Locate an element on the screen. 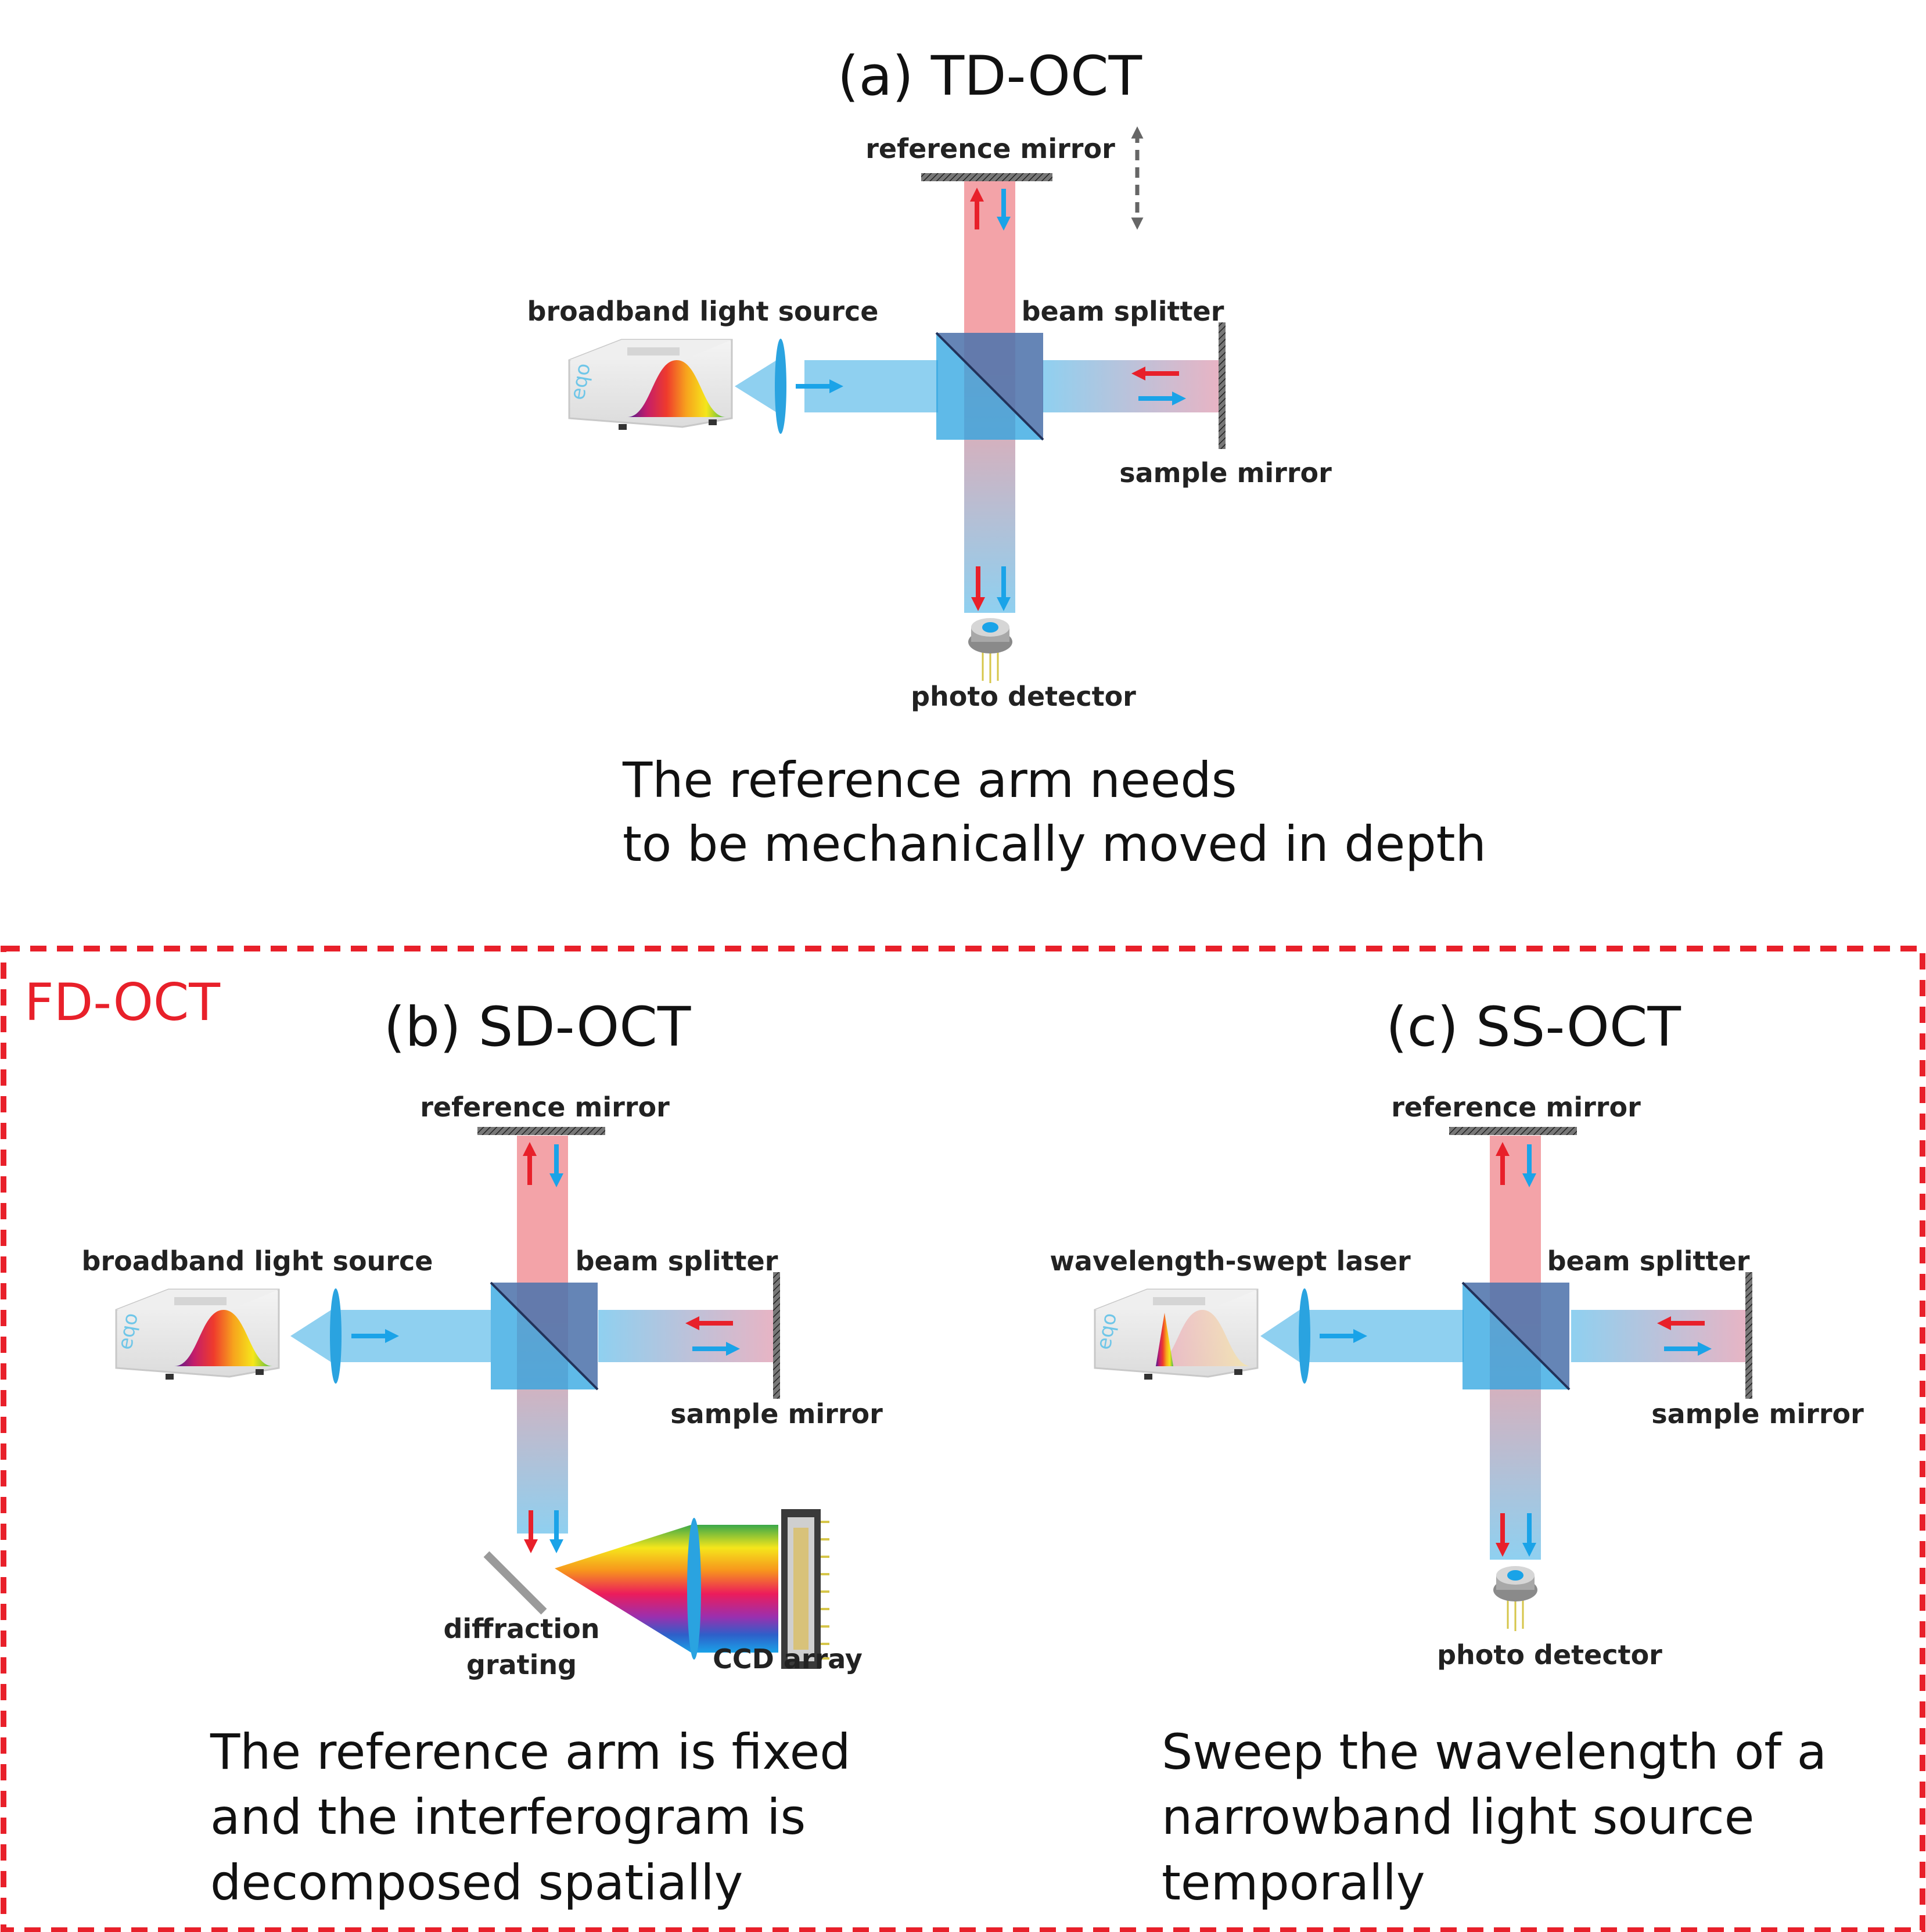 This screenshot has width=1926, height=1932. caption-a-line1: The reference arm needs is located at coordinates (929, 780).